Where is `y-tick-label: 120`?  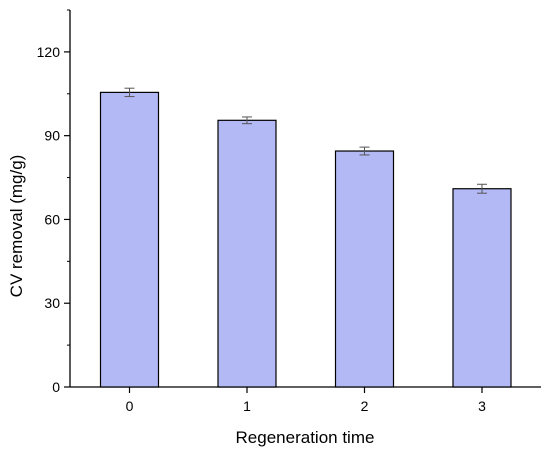
y-tick-label: 120 is located at coordinates (49, 52).